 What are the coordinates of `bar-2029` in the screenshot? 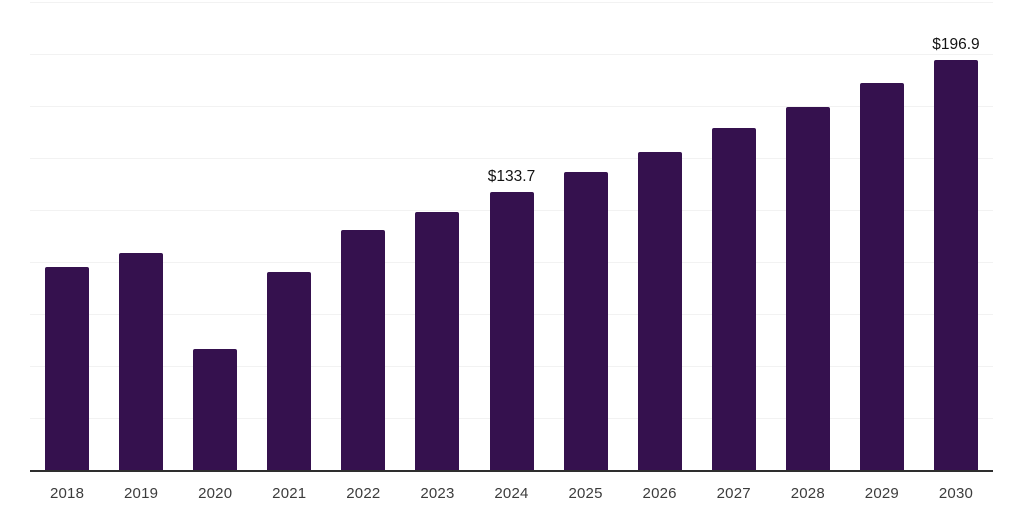 It's located at (881, 276).